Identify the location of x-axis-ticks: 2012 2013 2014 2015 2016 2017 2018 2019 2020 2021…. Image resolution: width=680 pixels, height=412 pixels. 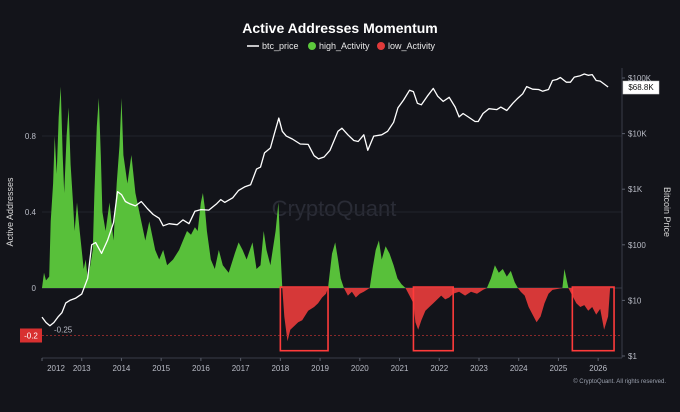
(324, 365).